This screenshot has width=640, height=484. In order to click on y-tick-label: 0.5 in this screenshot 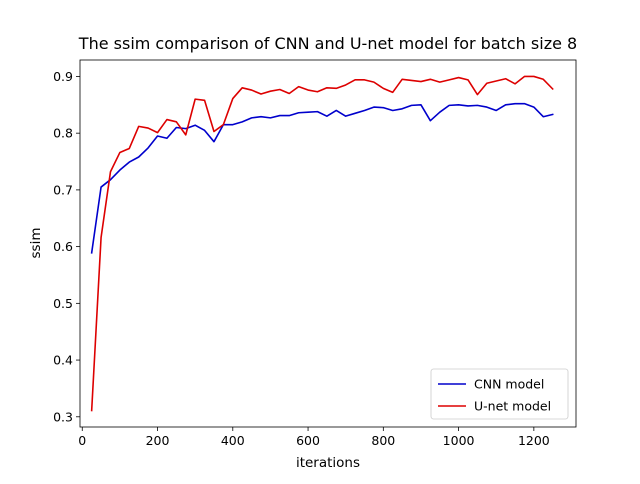, I will do `click(63, 303)`.